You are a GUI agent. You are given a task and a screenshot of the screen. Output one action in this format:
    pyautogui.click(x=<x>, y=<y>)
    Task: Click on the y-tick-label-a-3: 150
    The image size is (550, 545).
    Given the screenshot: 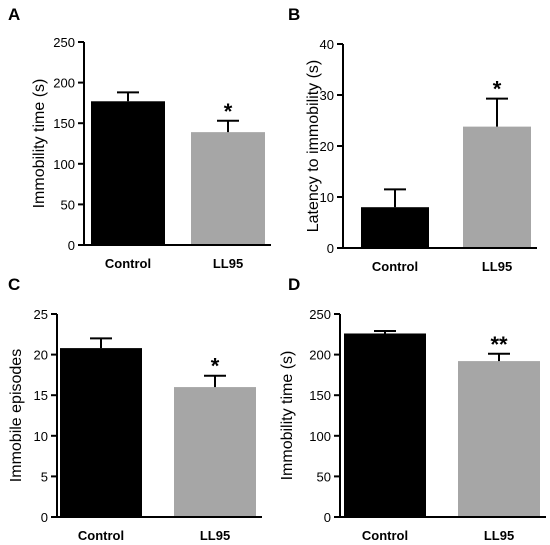 What is the action you would take?
    pyautogui.click(x=64, y=123)
    